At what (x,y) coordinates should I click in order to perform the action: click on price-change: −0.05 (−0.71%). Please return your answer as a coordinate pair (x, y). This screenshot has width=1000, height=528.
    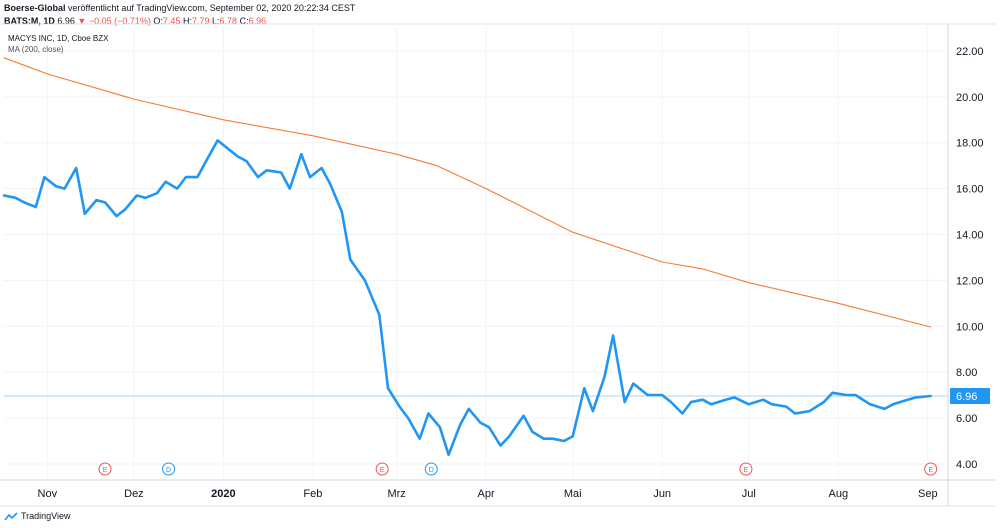
    Looking at the image, I should click on (119, 21).